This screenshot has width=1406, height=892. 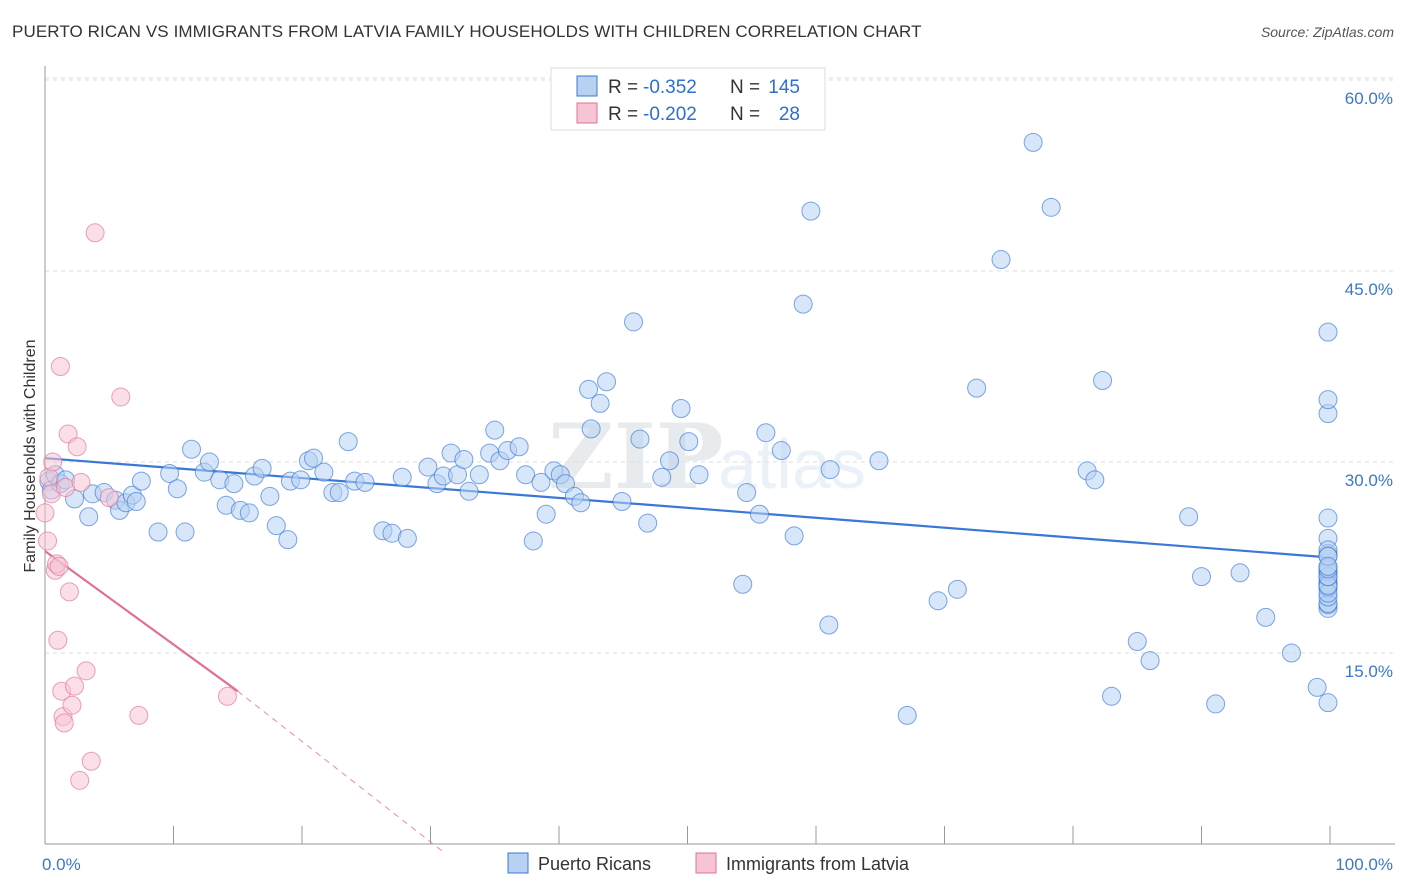 I want to click on legend-n-label-2: N =, so click(x=745, y=114).